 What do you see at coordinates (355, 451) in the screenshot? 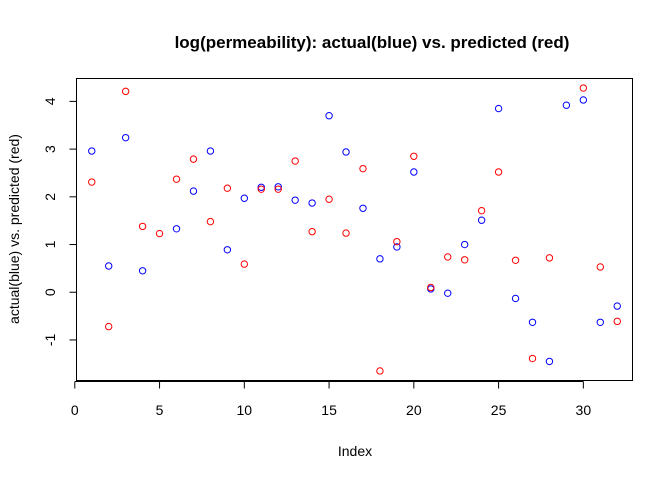
I see `x-axis-label: Index` at bounding box center [355, 451].